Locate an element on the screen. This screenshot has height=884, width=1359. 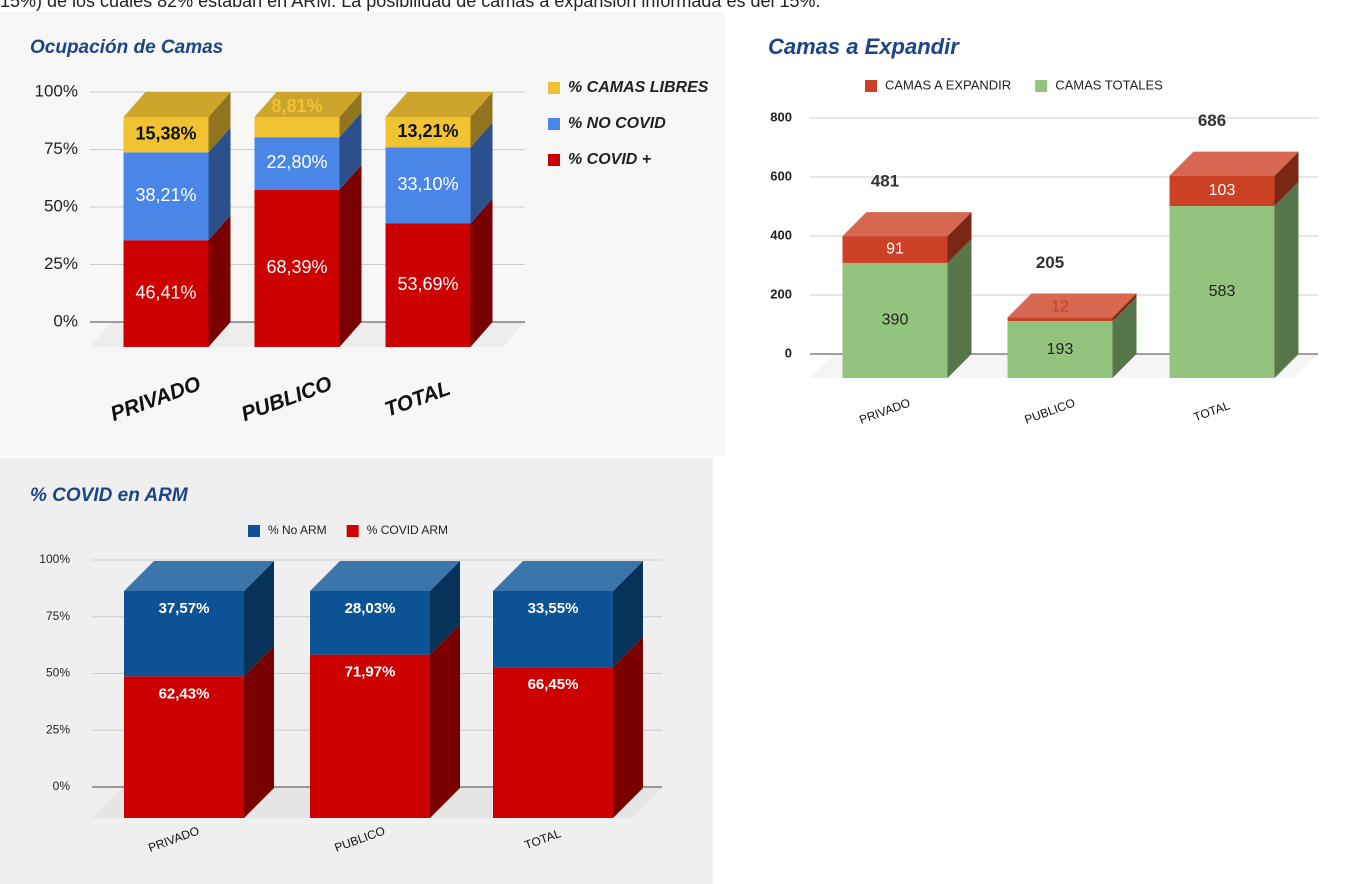
data-label: 38,21% is located at coordinates (165, 195).